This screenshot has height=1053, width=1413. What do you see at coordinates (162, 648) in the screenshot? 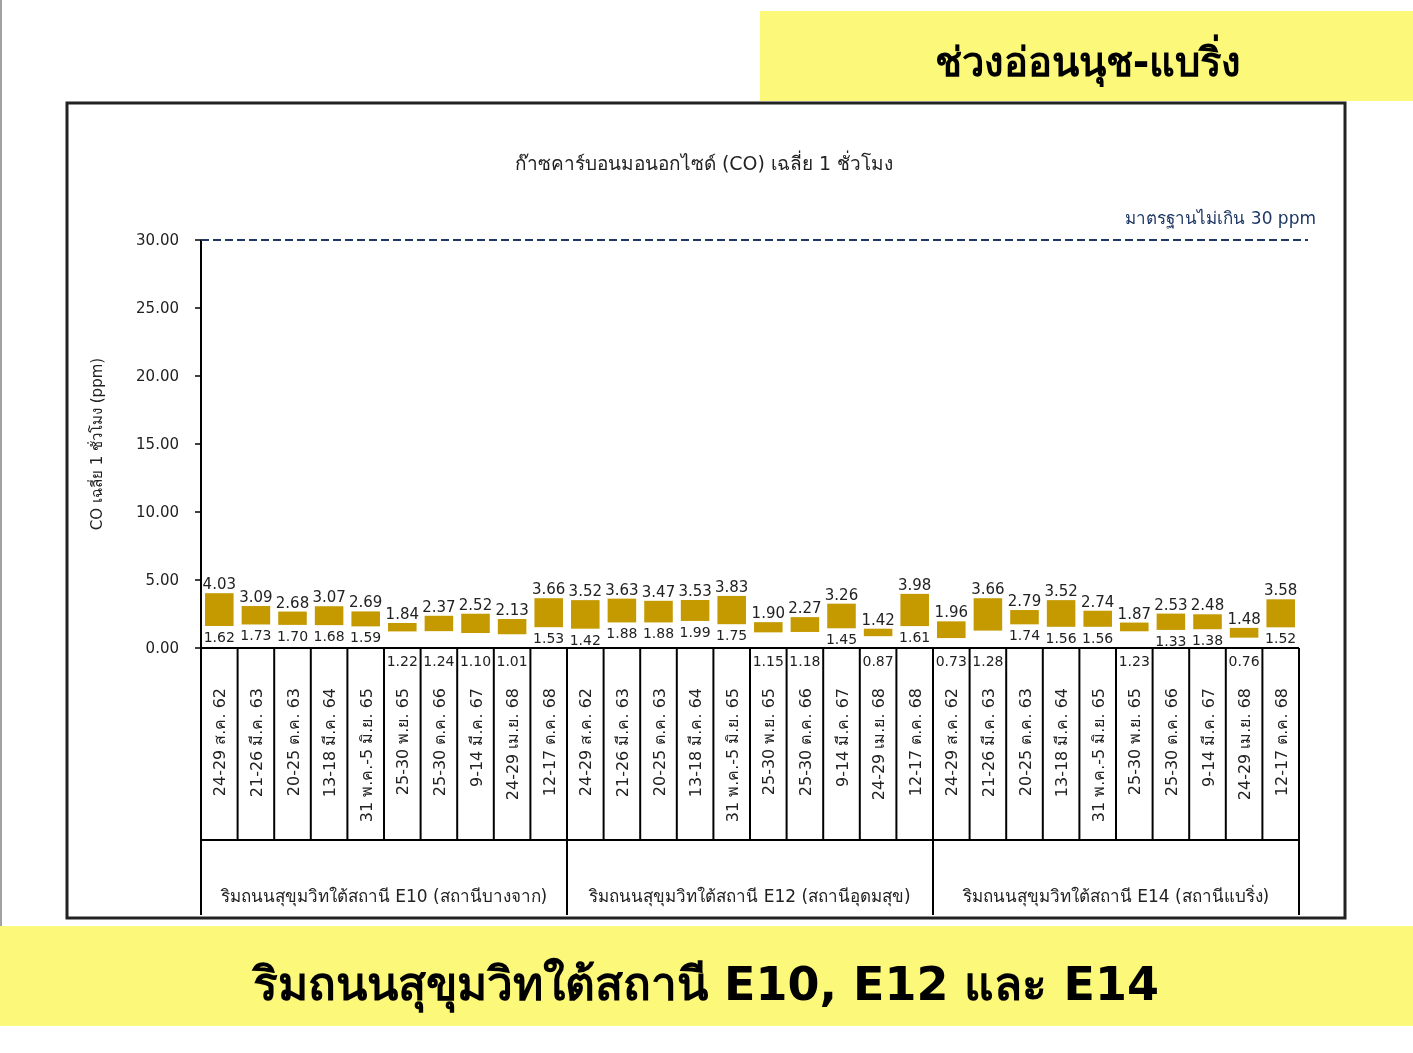
I see `y-tick-label: 0.00` at bounding box center [162, 648].